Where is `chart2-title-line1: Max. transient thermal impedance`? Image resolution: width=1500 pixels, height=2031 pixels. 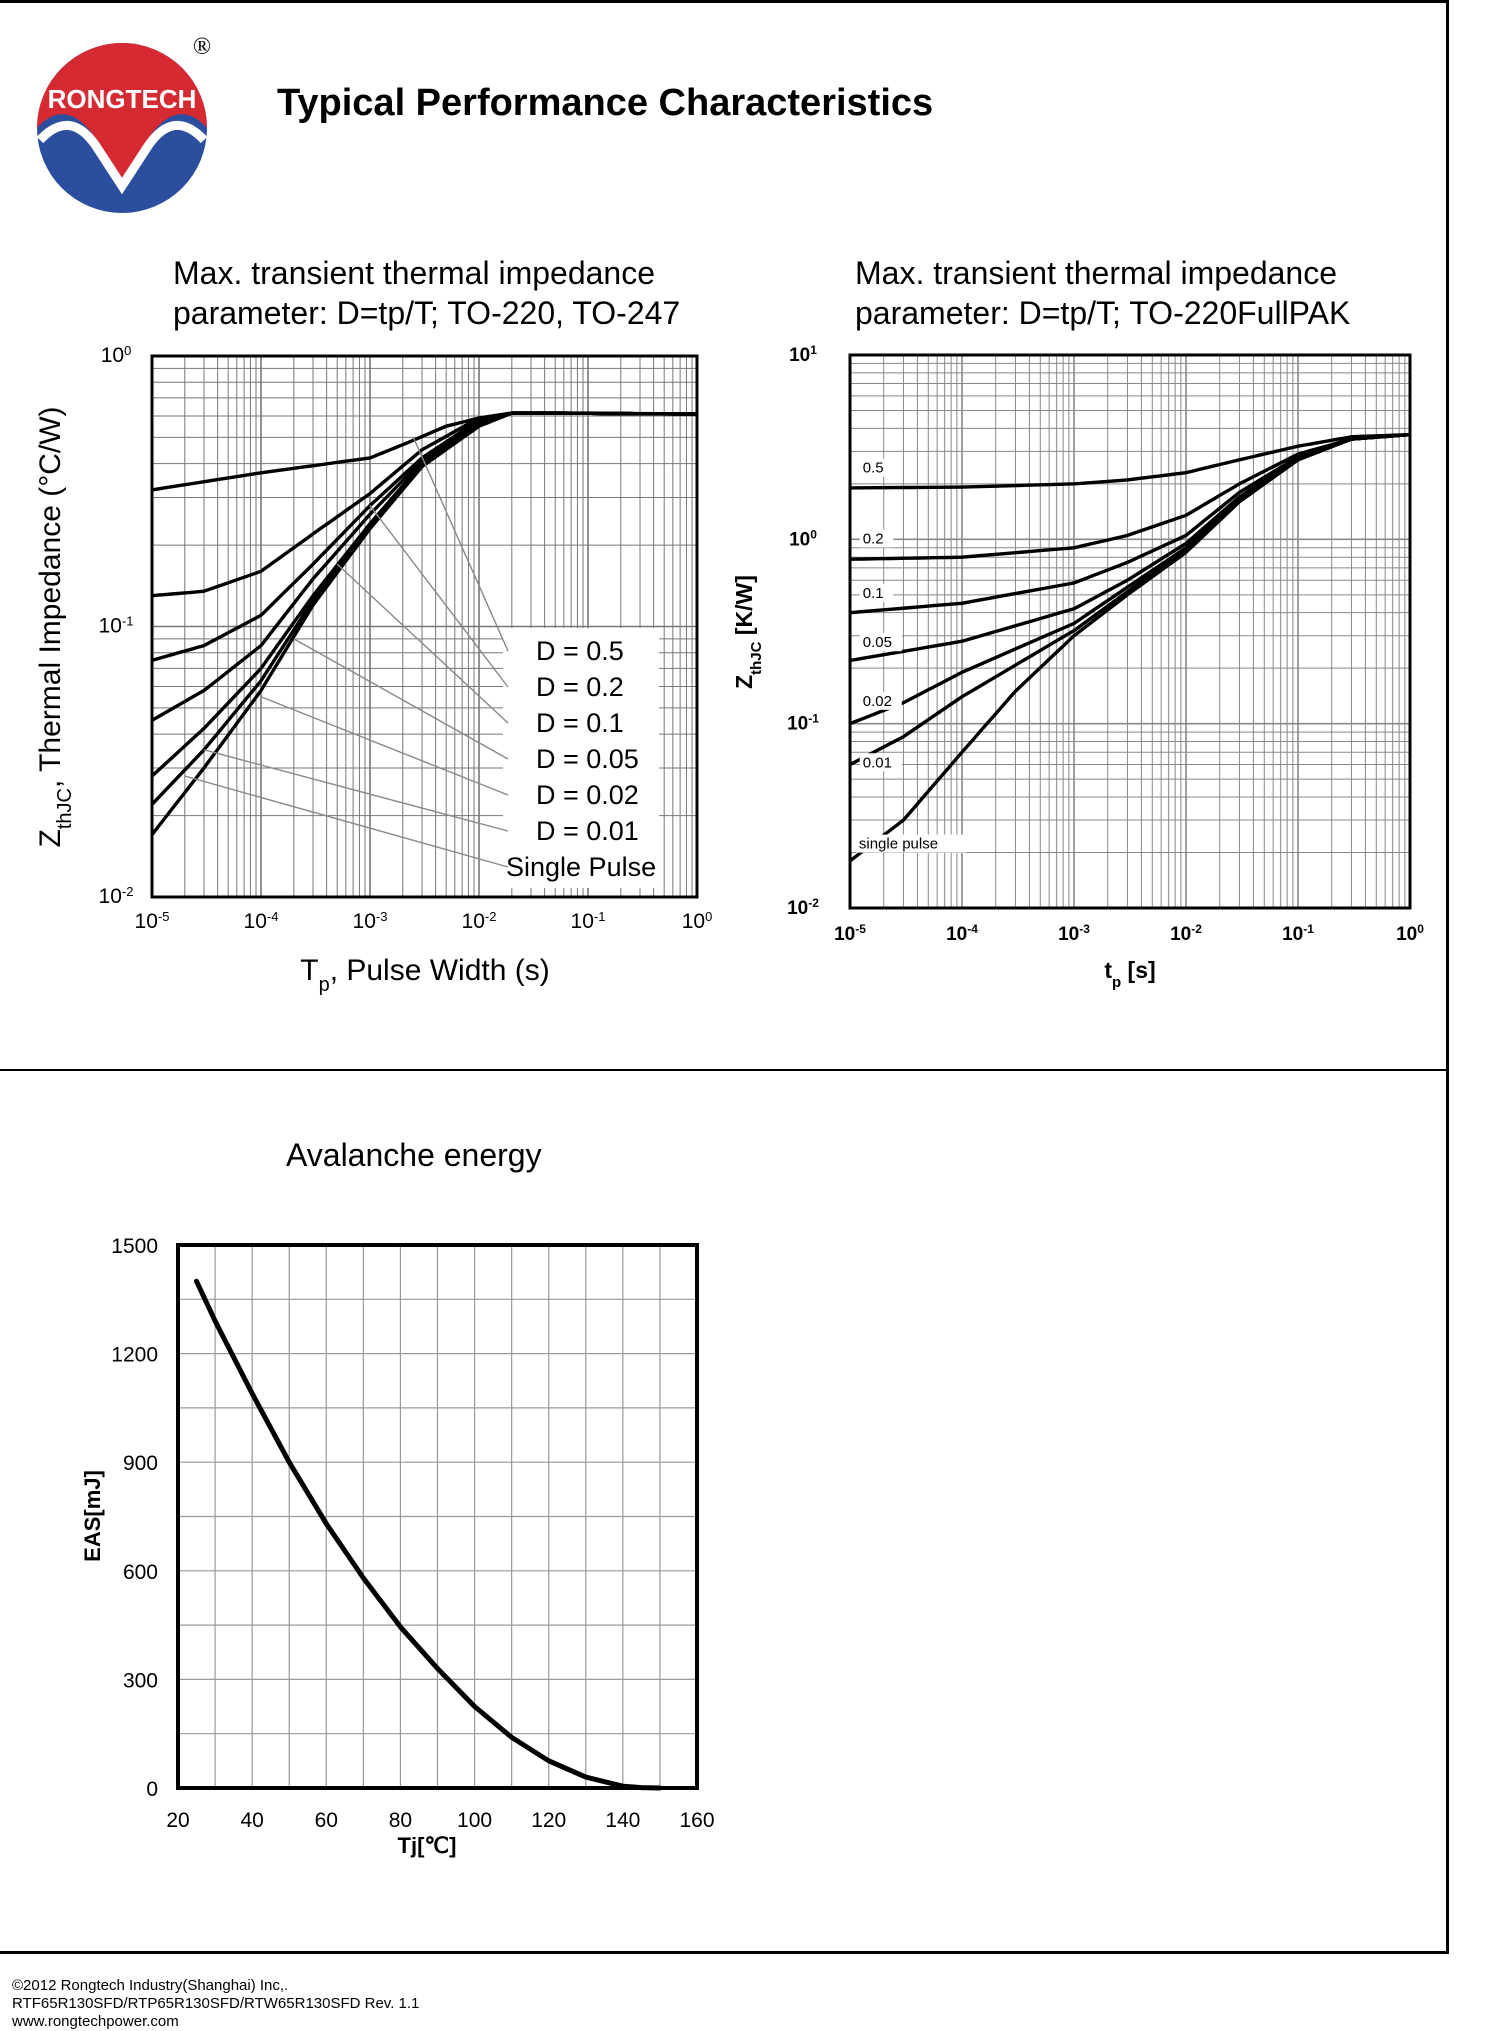 chart2-title-line1: Max. transient thermal impedance is located at coordinates (1096, 273).